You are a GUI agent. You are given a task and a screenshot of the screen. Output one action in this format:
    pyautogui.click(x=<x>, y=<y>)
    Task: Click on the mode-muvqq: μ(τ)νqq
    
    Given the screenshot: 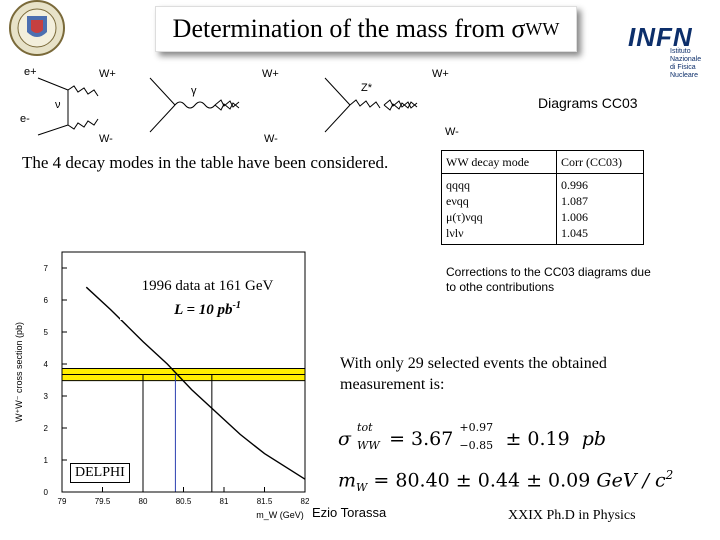 What is the action you would take?
    pyautogui.click(x=464, y=217)
    